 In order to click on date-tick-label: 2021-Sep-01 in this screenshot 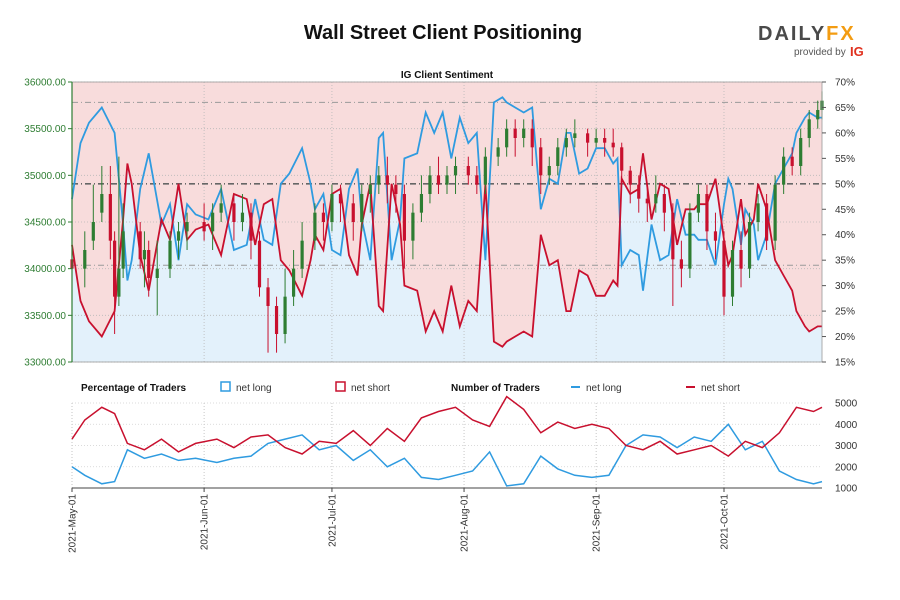, I will do `click(597, 523)`.